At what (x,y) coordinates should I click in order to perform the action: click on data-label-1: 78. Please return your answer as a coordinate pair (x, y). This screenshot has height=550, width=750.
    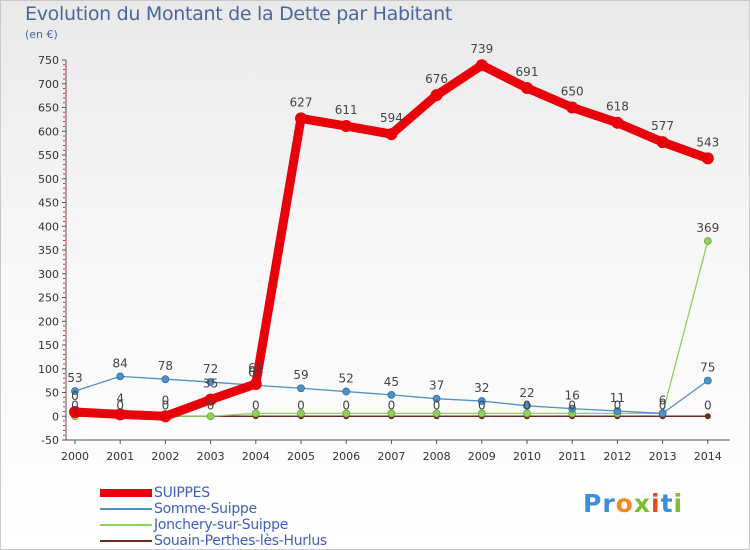
    Looking at the image, I should click on (165, 366).